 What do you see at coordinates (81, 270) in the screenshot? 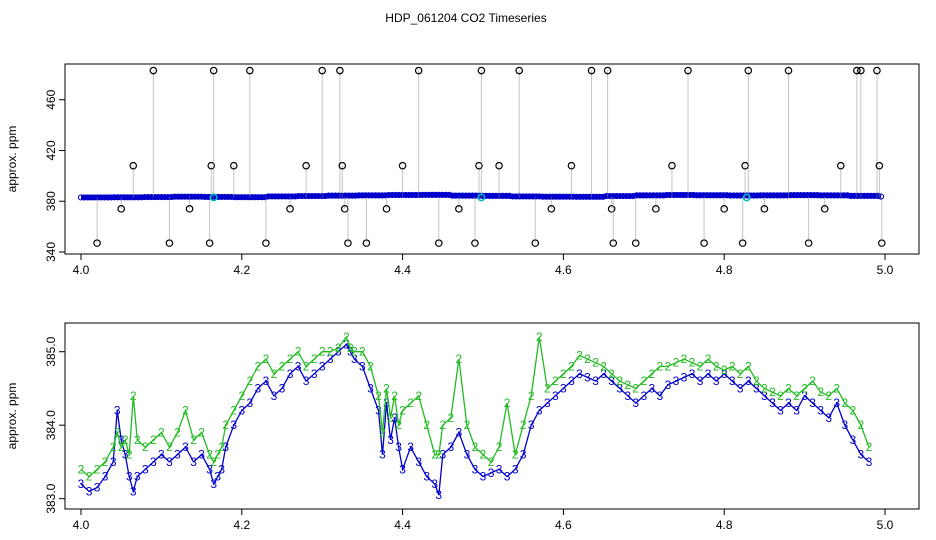
I see `x-tick-label: 4.0` at bounding box center [81, 270].